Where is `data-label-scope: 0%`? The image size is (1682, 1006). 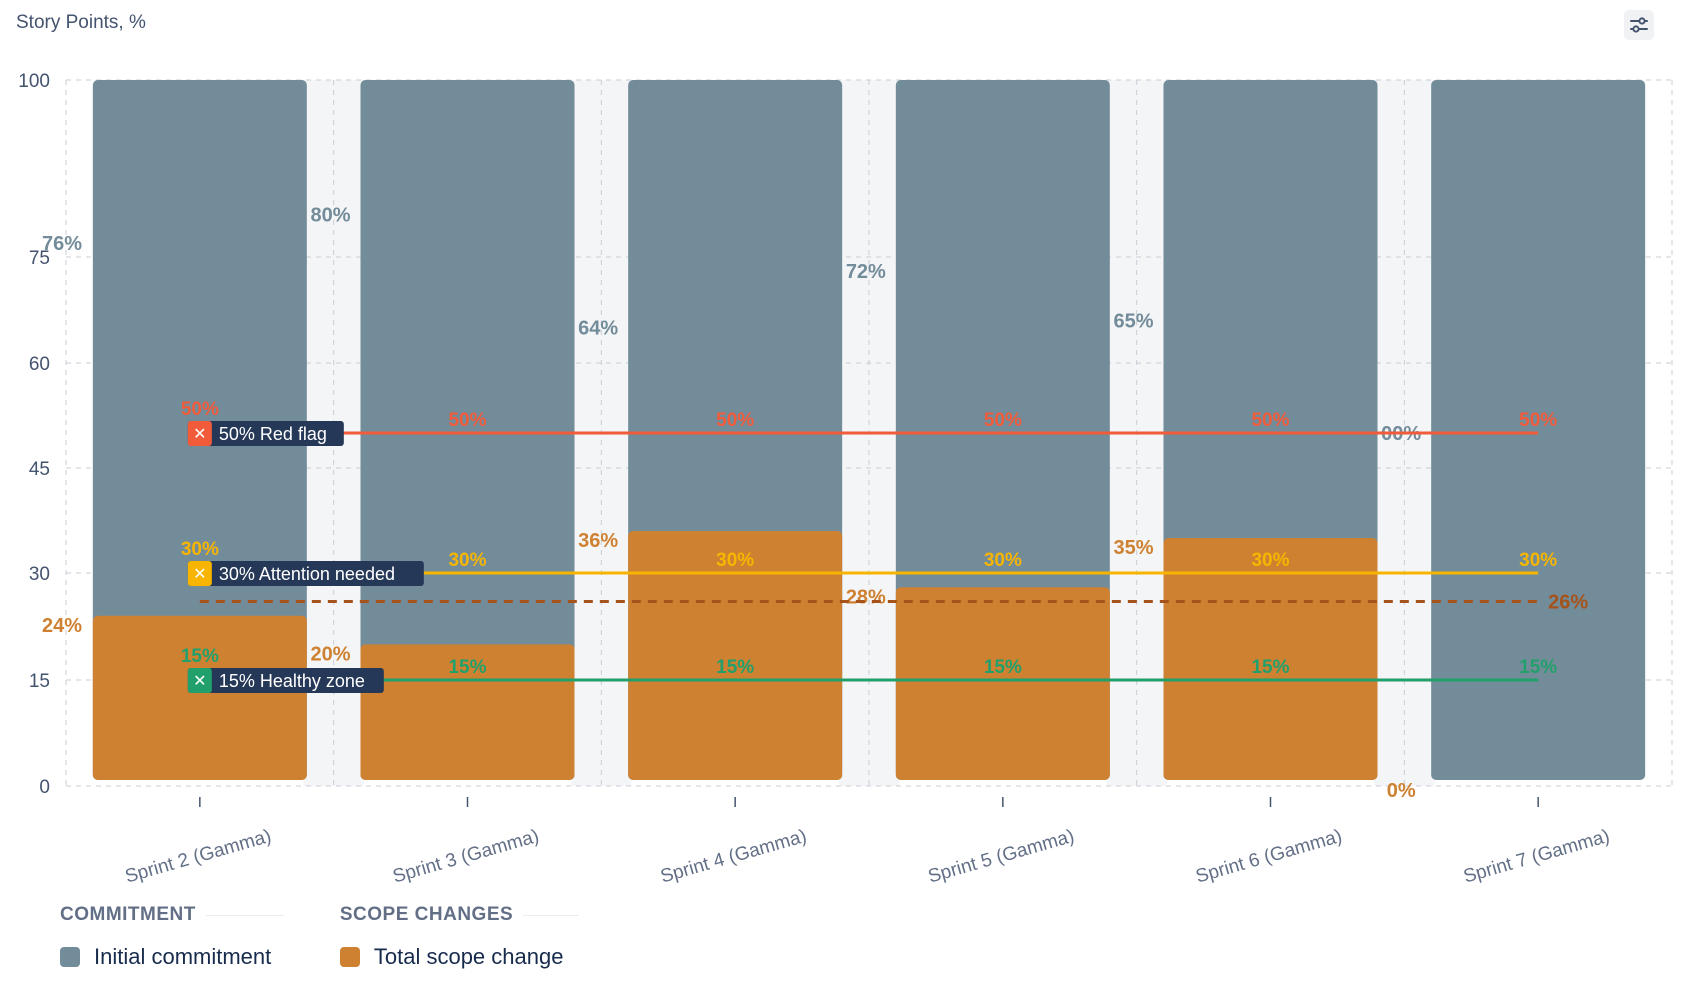
data-label-scope: 0% is located at coordinates (1401, 791).